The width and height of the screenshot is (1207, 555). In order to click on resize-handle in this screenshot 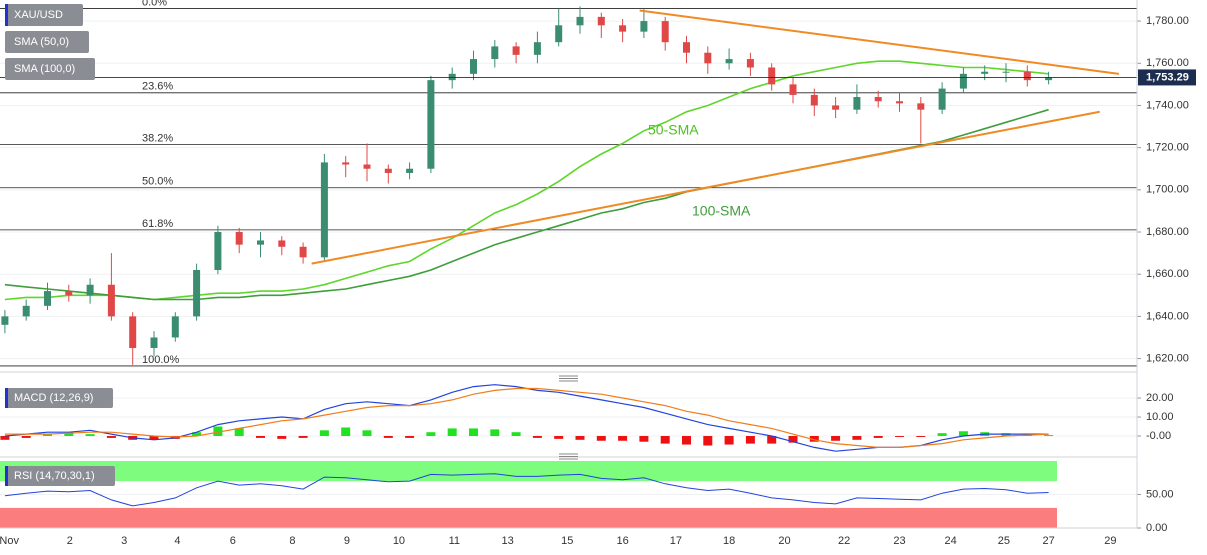, I will do `click(568, 417)`.